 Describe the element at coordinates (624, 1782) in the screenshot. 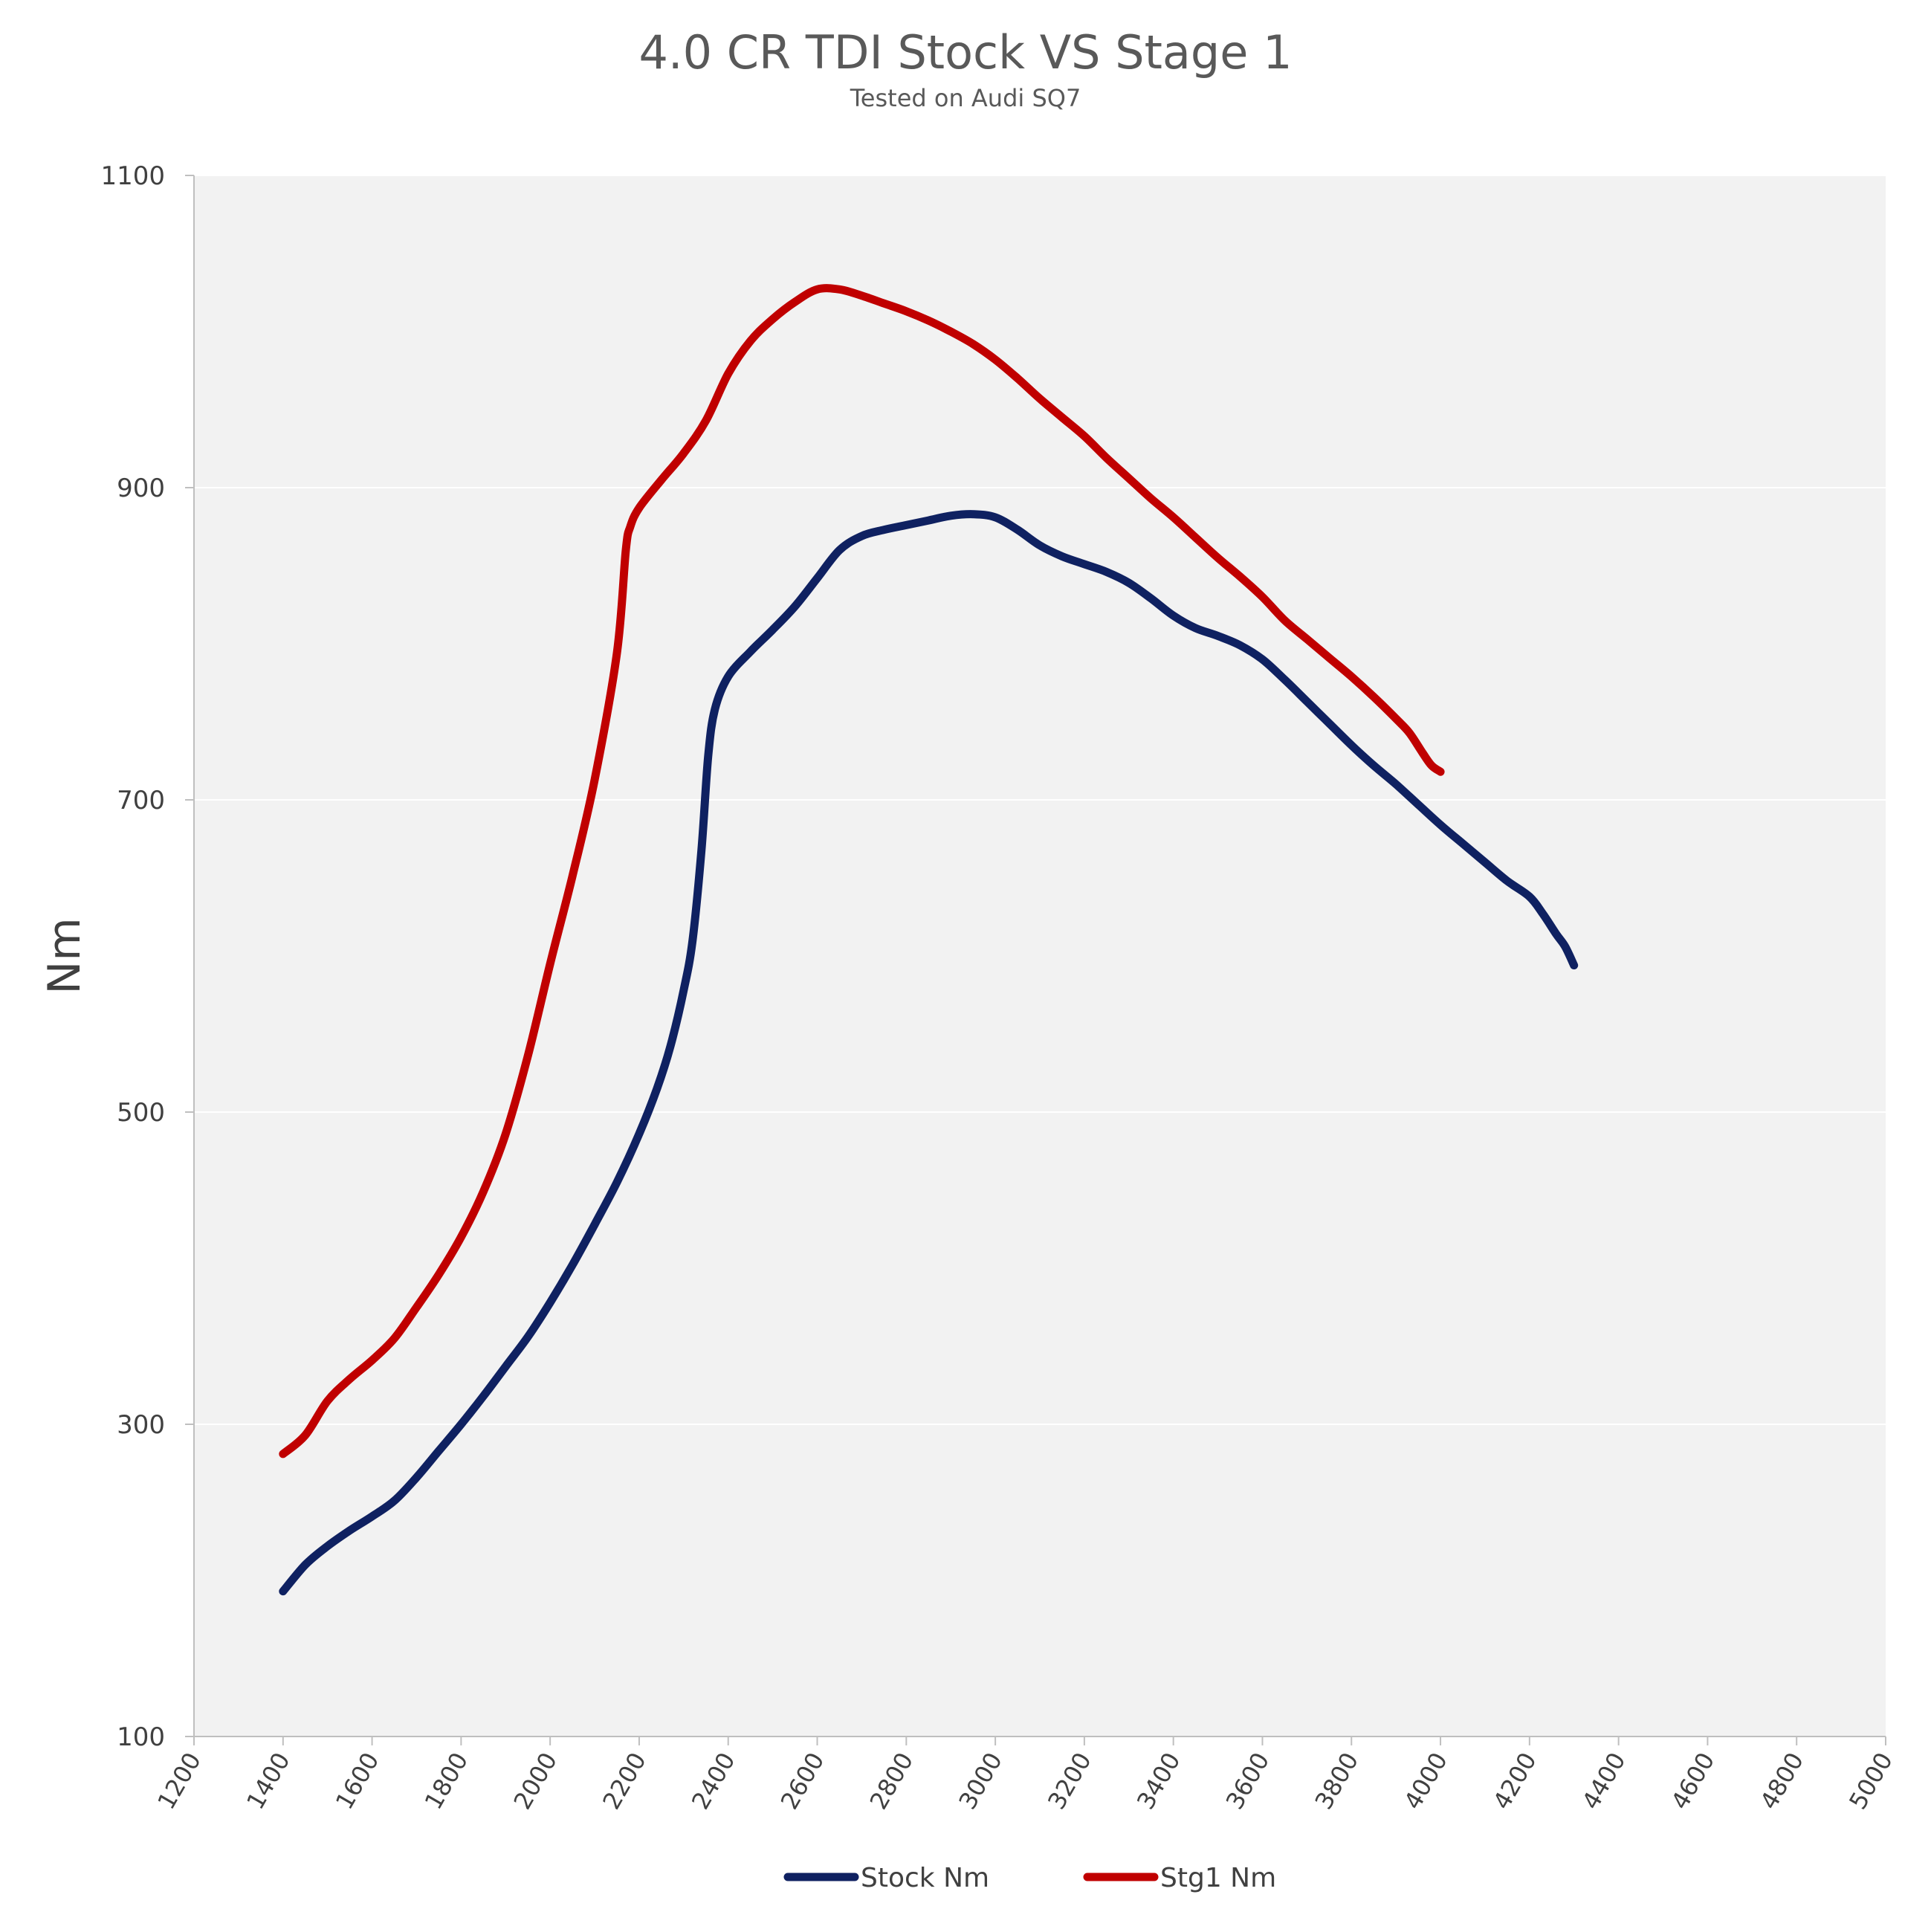

I see `x-tick-label: 2200` at that location.